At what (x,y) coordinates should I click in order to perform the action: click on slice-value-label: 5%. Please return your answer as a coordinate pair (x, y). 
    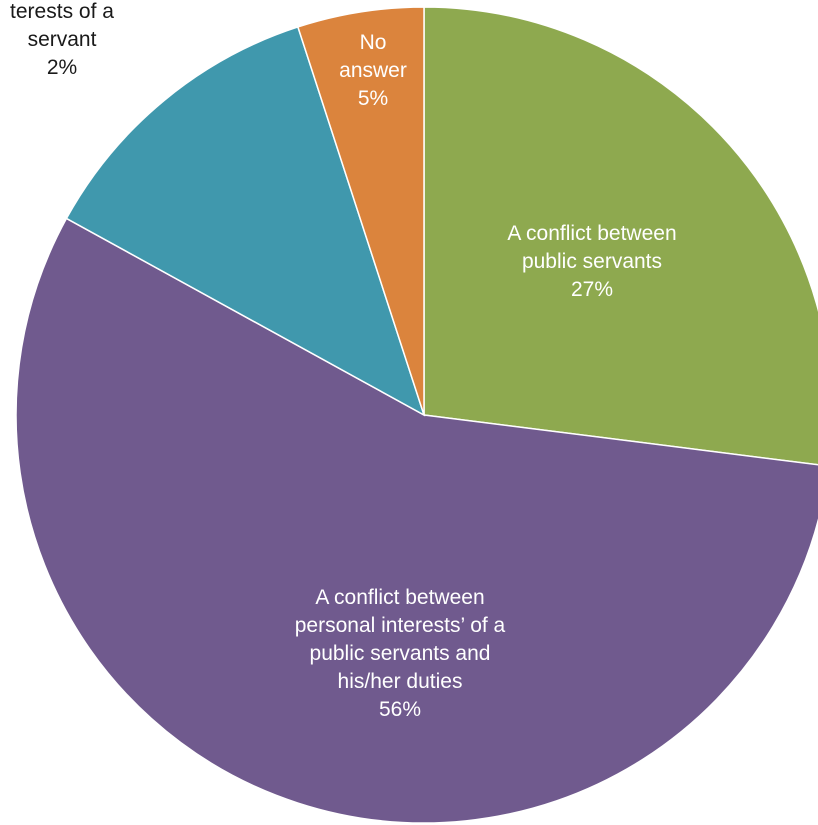
    Looking at the image, I should click on (373, 98).